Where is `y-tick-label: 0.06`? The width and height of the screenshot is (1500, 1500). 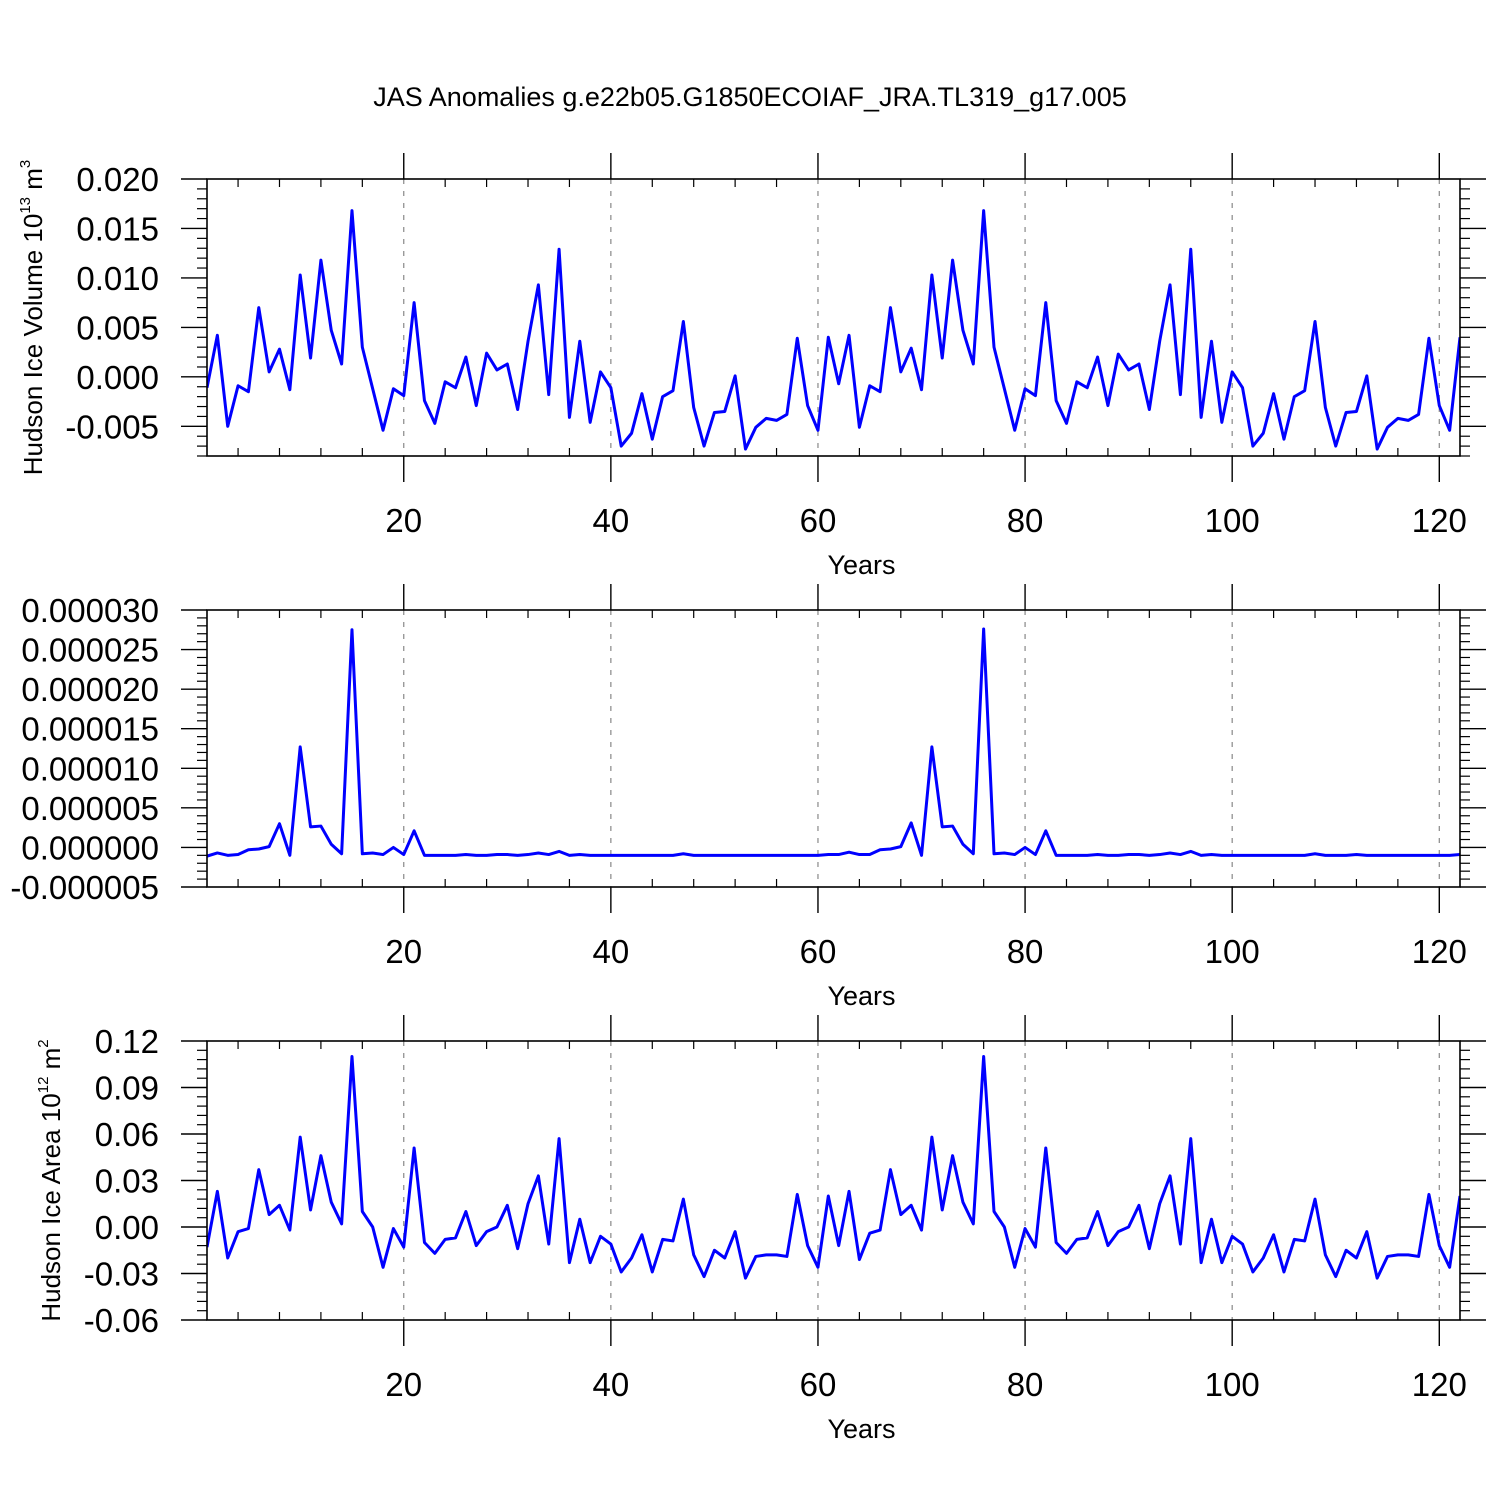
y-tick-label: 0.06 is located at coordinates (127, 1134).